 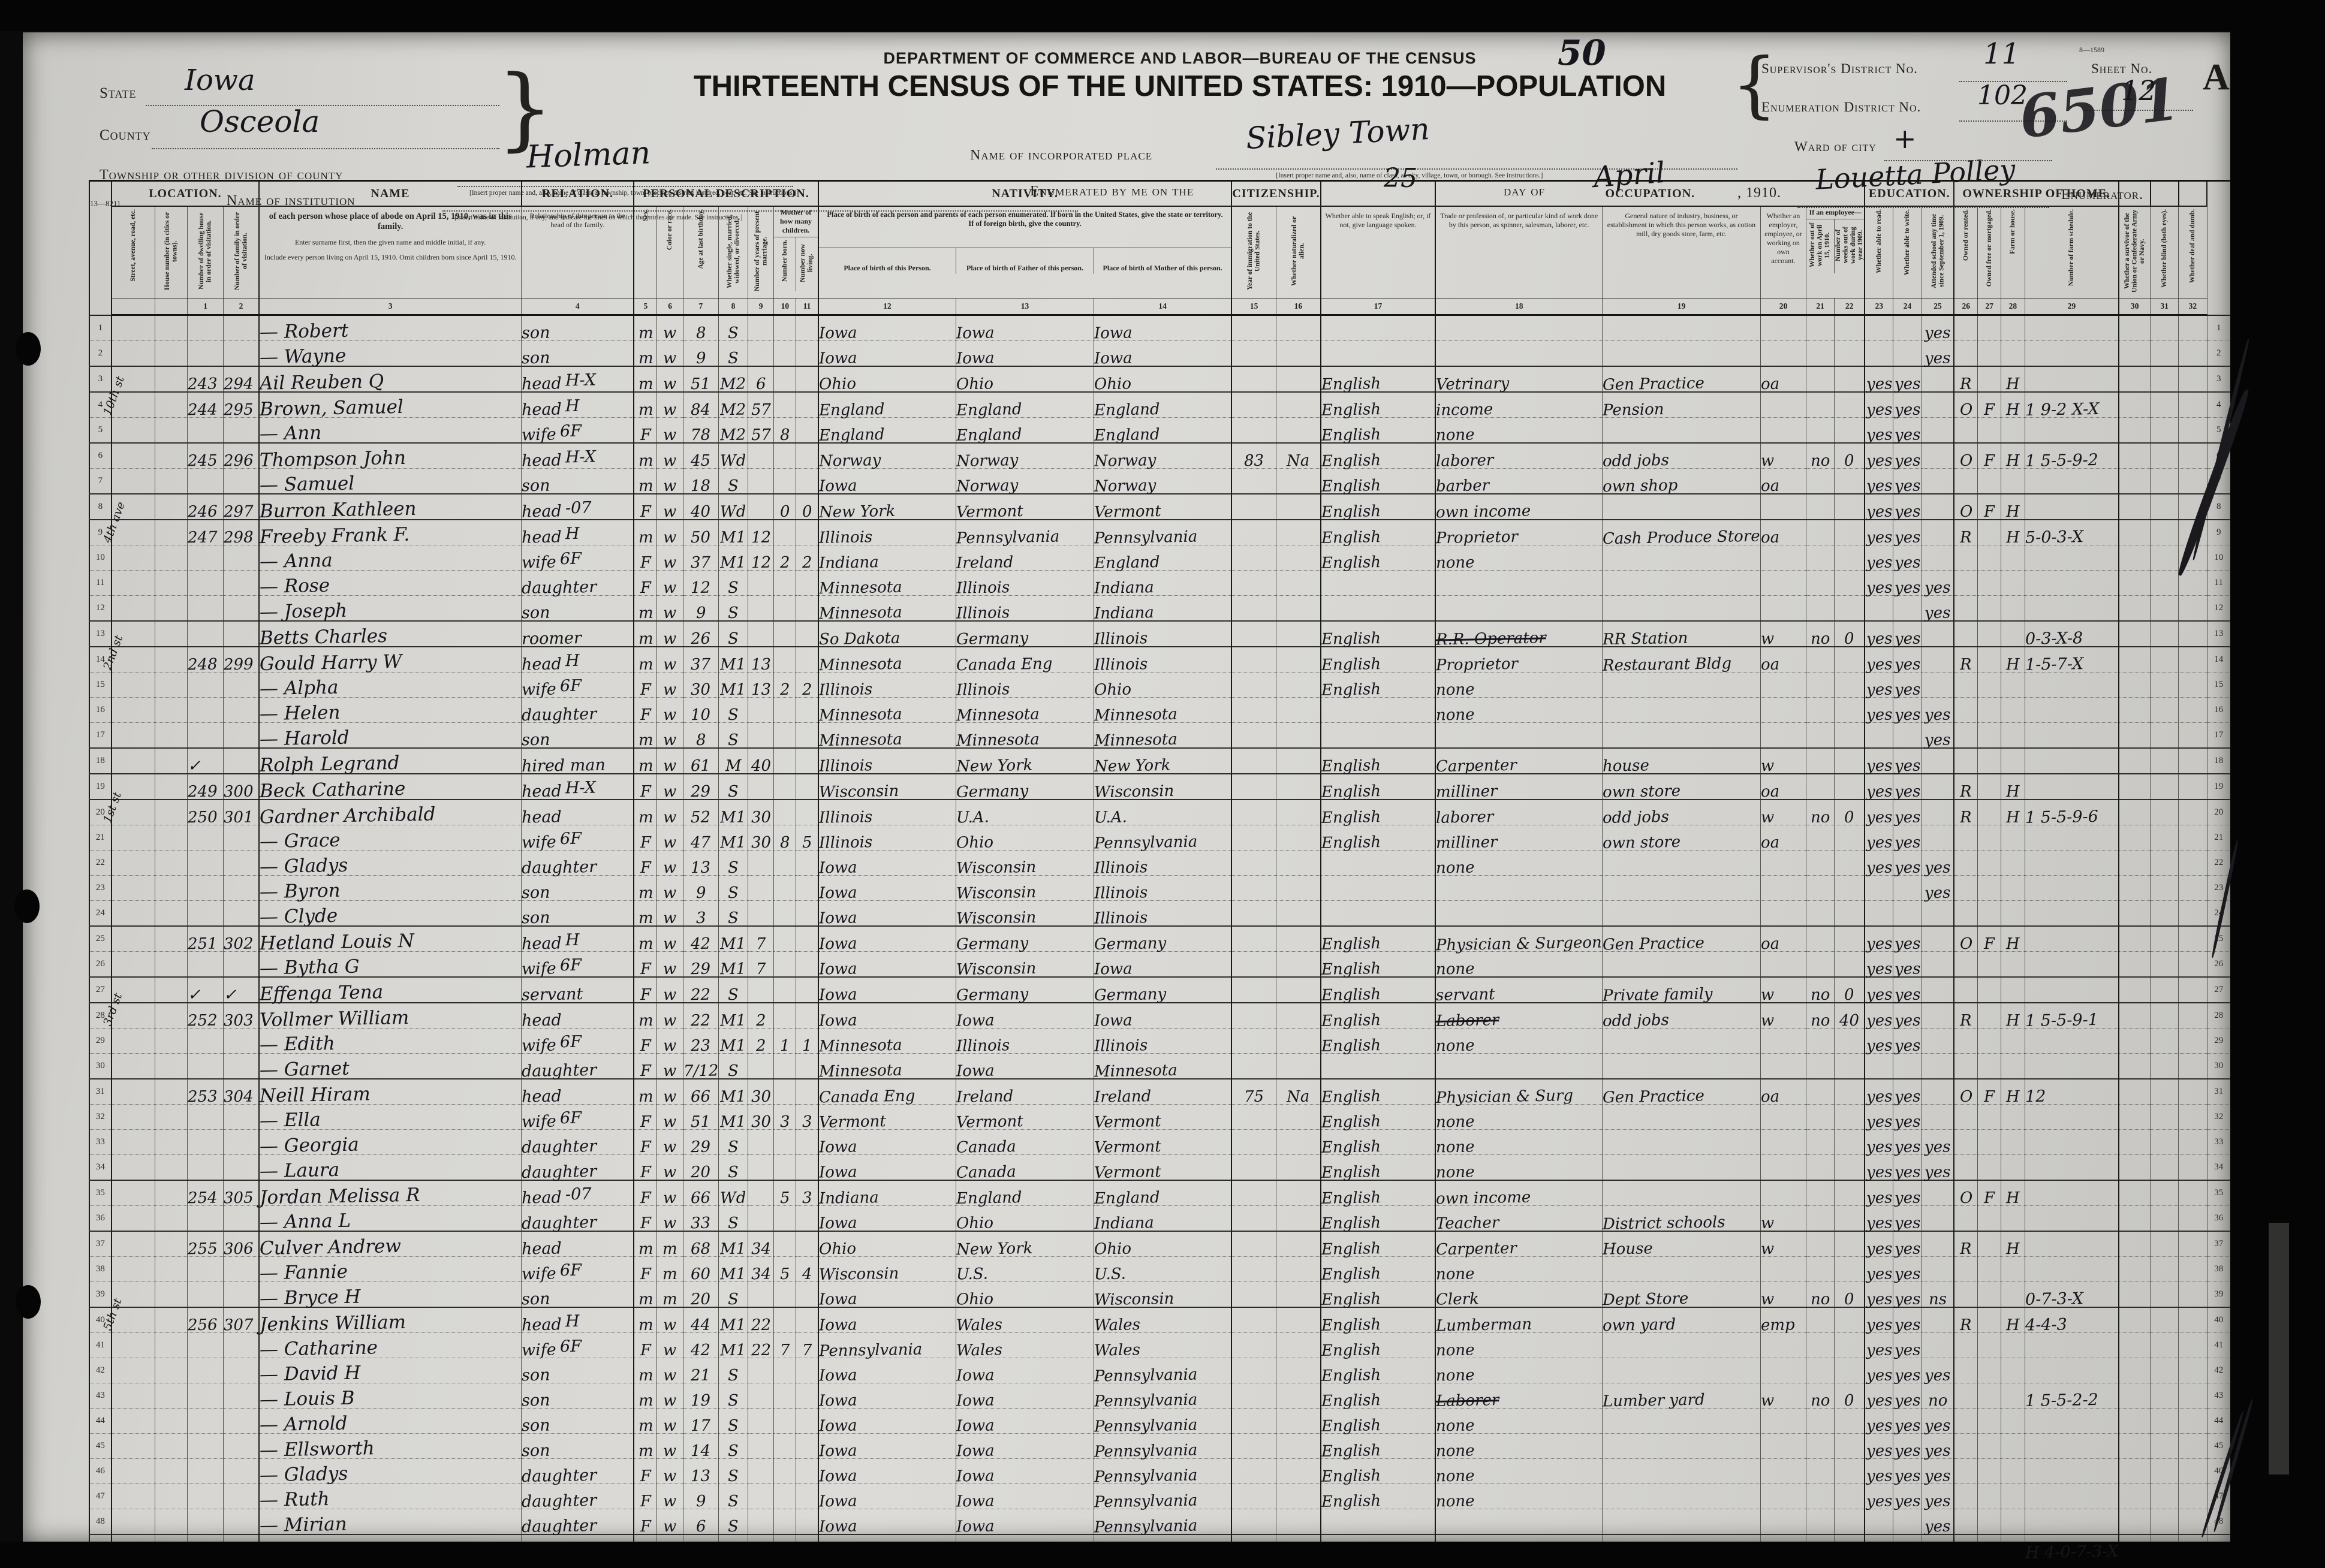 What do you see at coordinates (1163, 1396) in the screenshot?
I see `cell-bpm: Pennsylvania` at bounding box center [1163, 1396].